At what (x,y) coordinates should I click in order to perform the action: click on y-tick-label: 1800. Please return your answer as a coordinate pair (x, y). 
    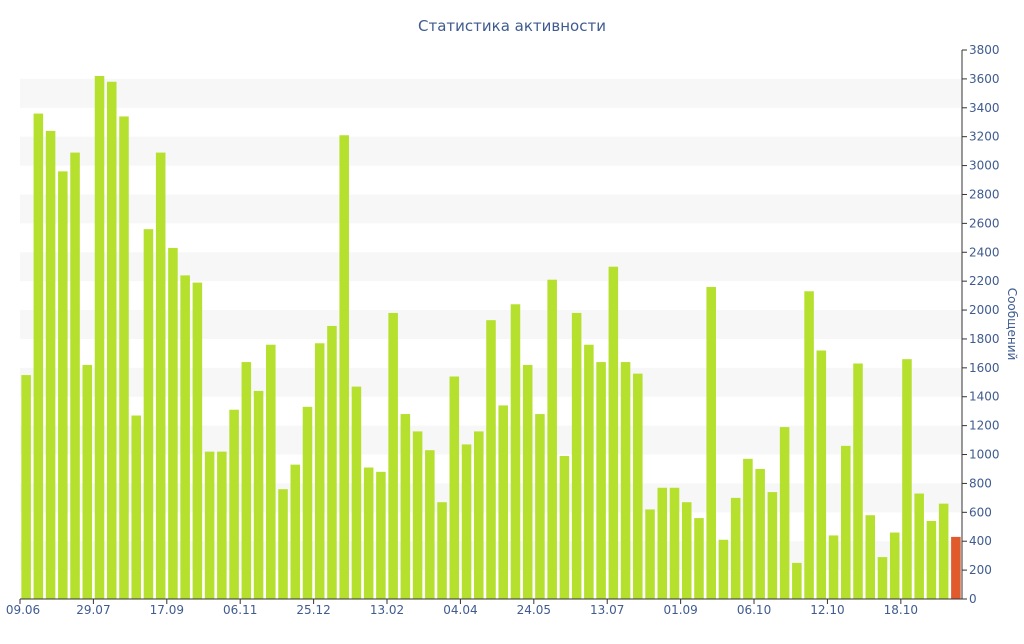
    Looking at the image, I should click on (984, 339).